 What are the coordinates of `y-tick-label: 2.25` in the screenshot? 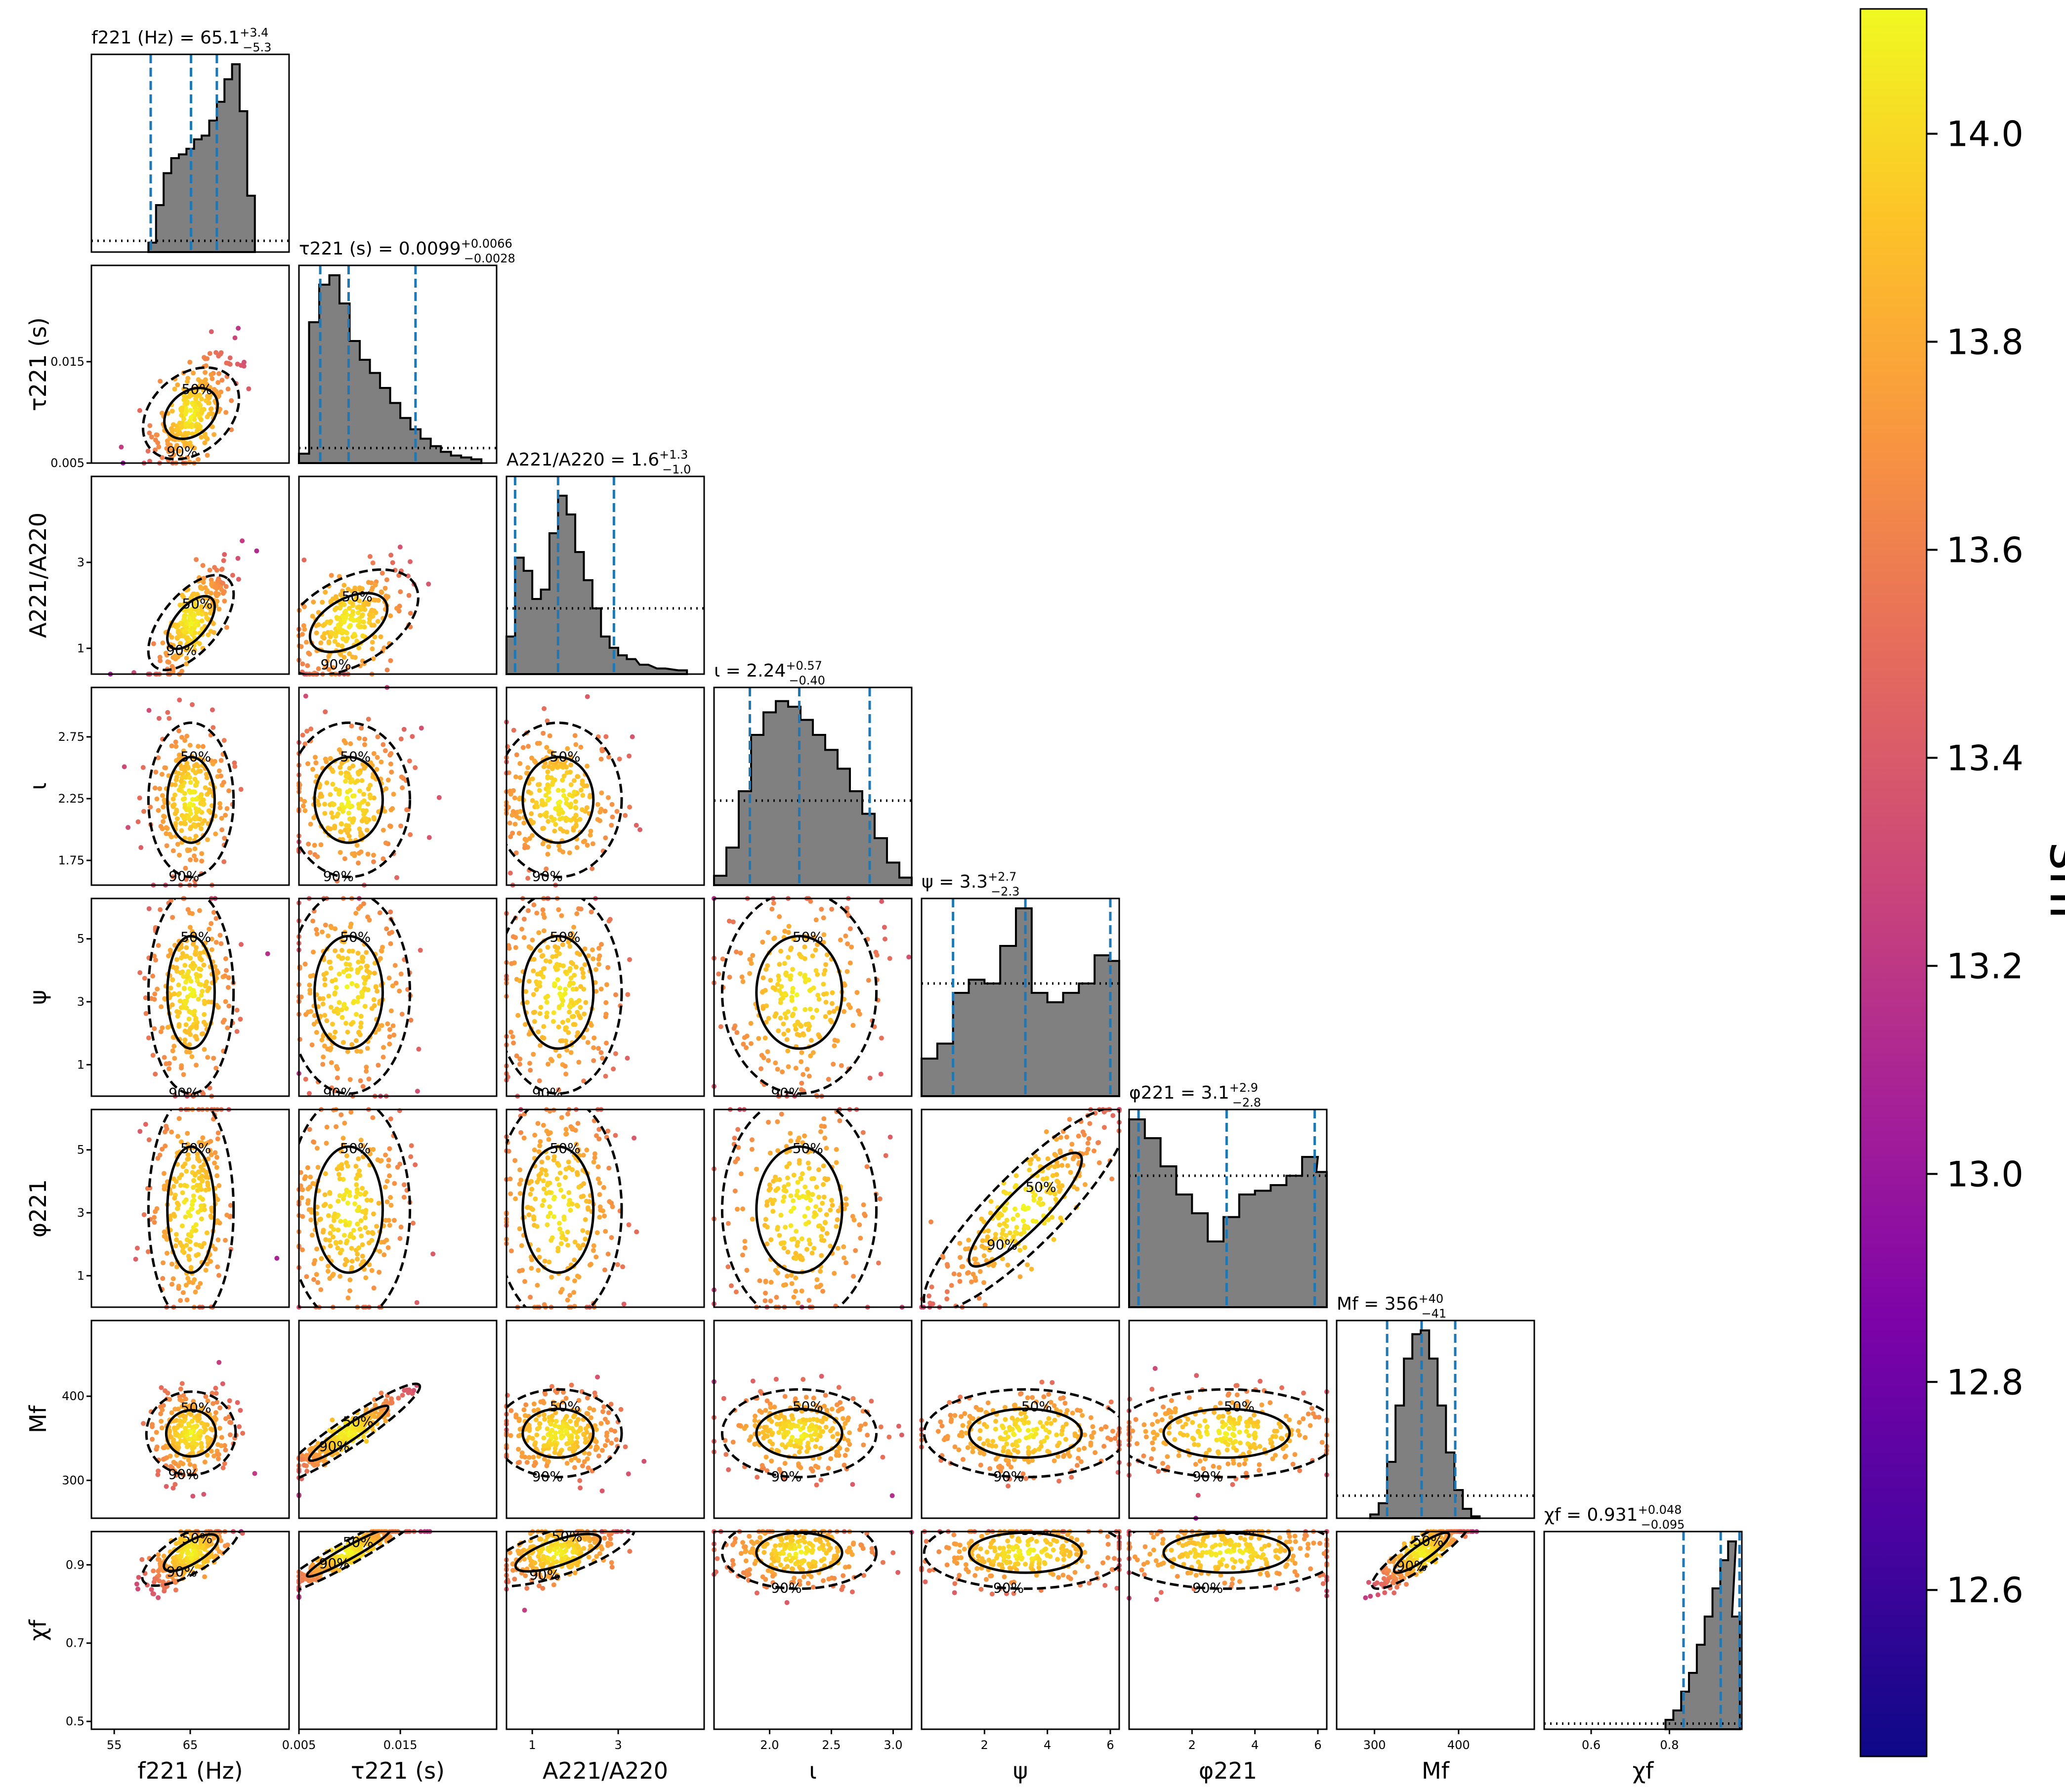 It's located at (71, 799).